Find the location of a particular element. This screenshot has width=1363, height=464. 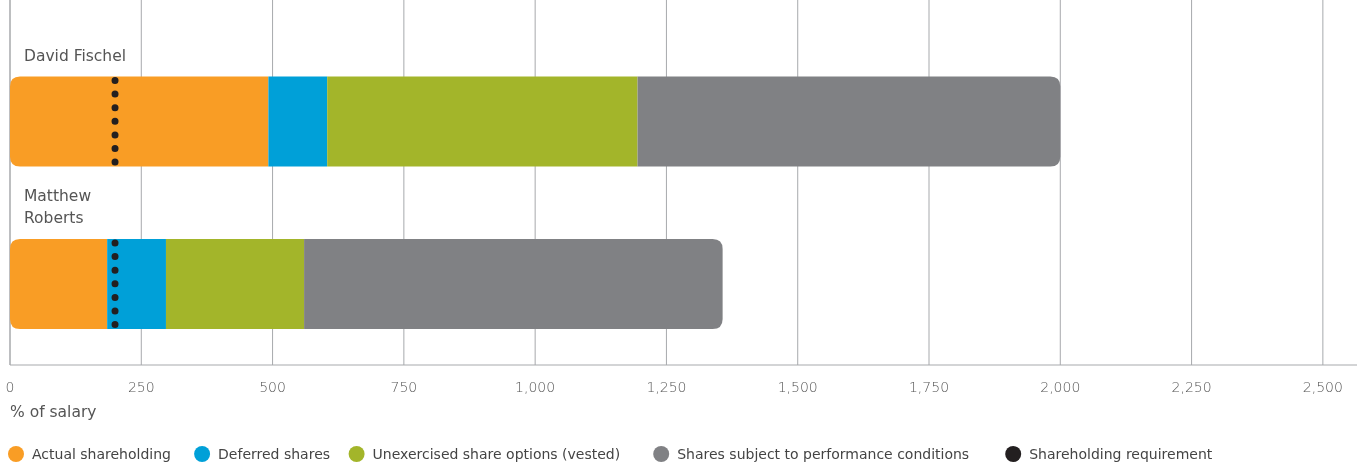

x-tick-label: 1,500 is located at coordinates (797, 387).